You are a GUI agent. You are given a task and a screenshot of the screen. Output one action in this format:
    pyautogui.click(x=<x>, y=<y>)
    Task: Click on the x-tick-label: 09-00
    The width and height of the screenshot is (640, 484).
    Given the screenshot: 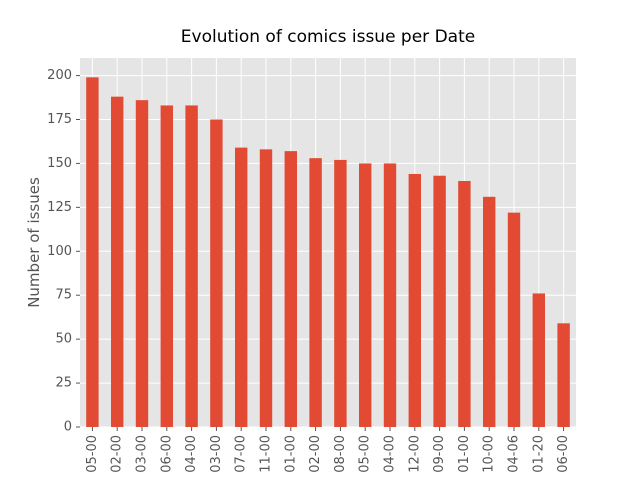 What is the action you would take?
    pyautogui.click(x=439, y=454)
    